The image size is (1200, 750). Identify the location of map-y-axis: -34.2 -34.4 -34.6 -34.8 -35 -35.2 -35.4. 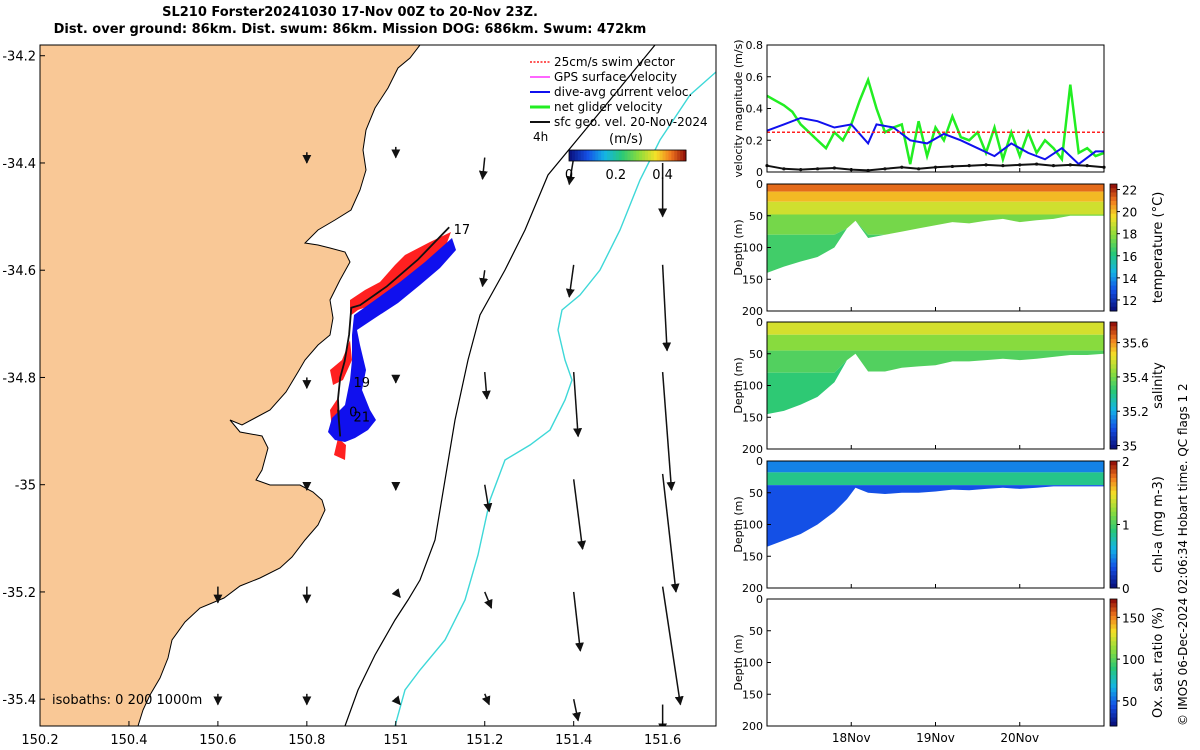
(23, 379).